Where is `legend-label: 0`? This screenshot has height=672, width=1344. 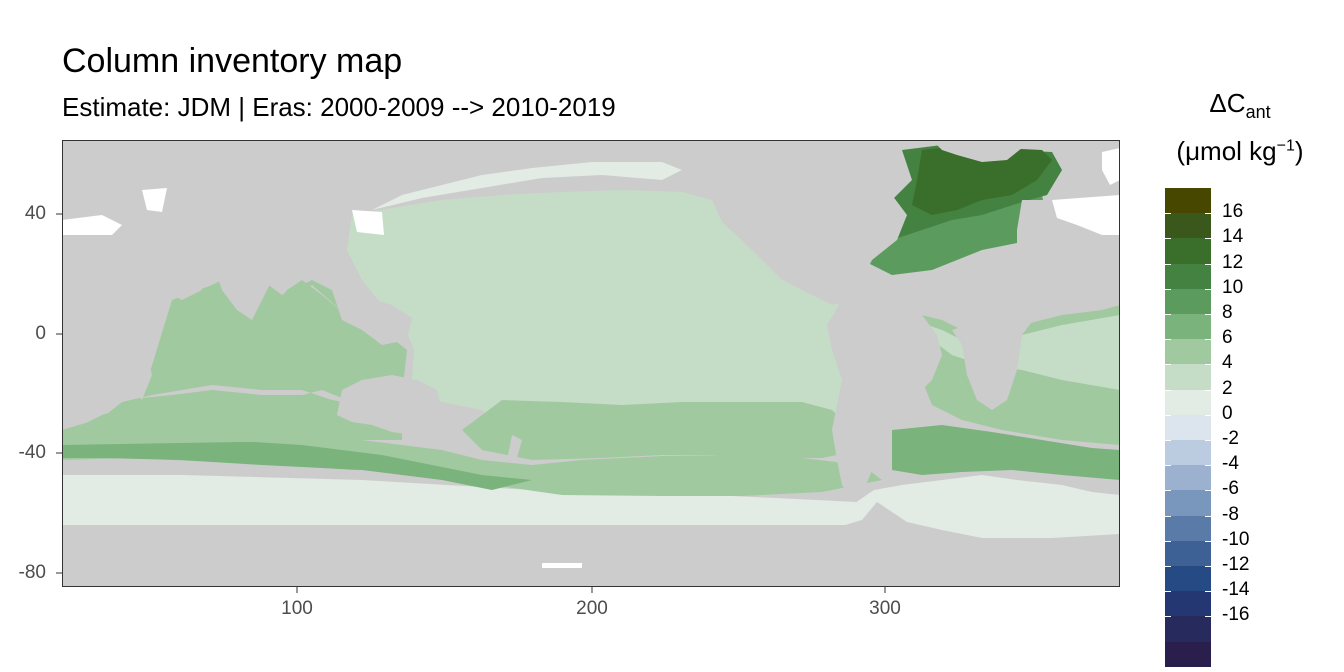 legend-label: 0 is located at coordinates (1227, 413).